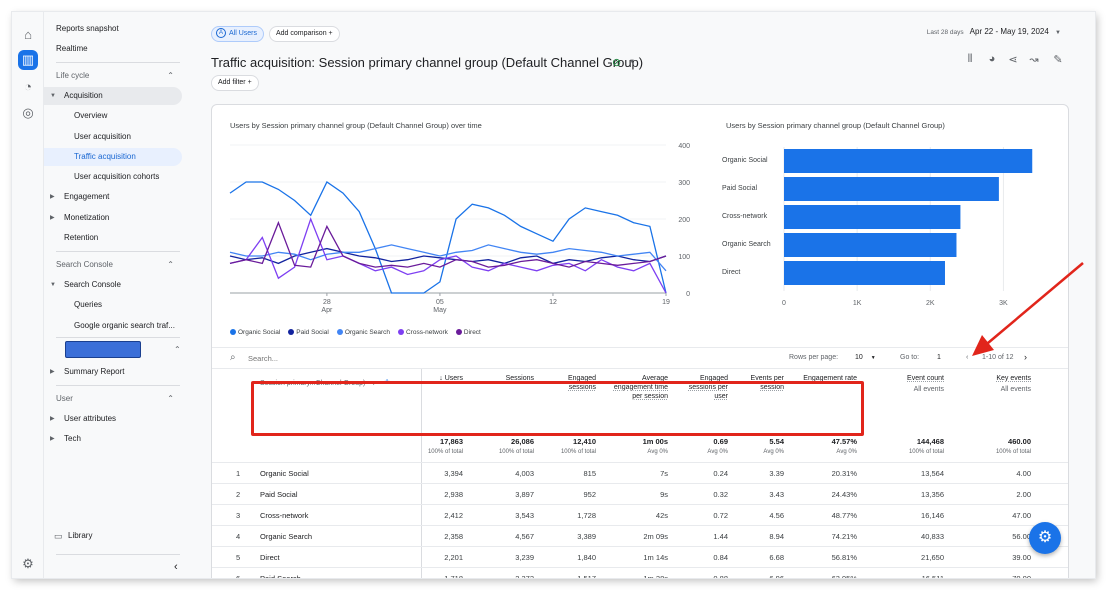 This screenshot has height=591, width=1111. I want to click on bar-organic-social, so click(908, 161).